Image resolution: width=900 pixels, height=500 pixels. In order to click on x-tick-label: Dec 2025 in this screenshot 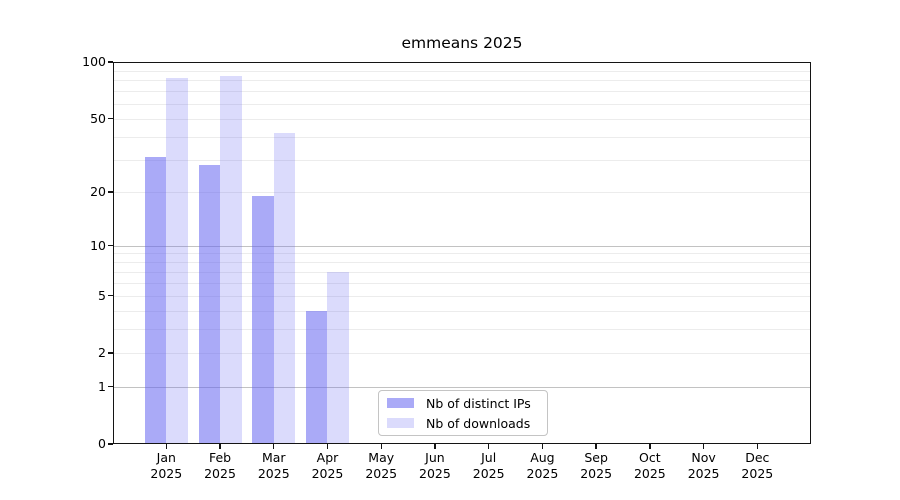, I will do `click(757, 465)`.